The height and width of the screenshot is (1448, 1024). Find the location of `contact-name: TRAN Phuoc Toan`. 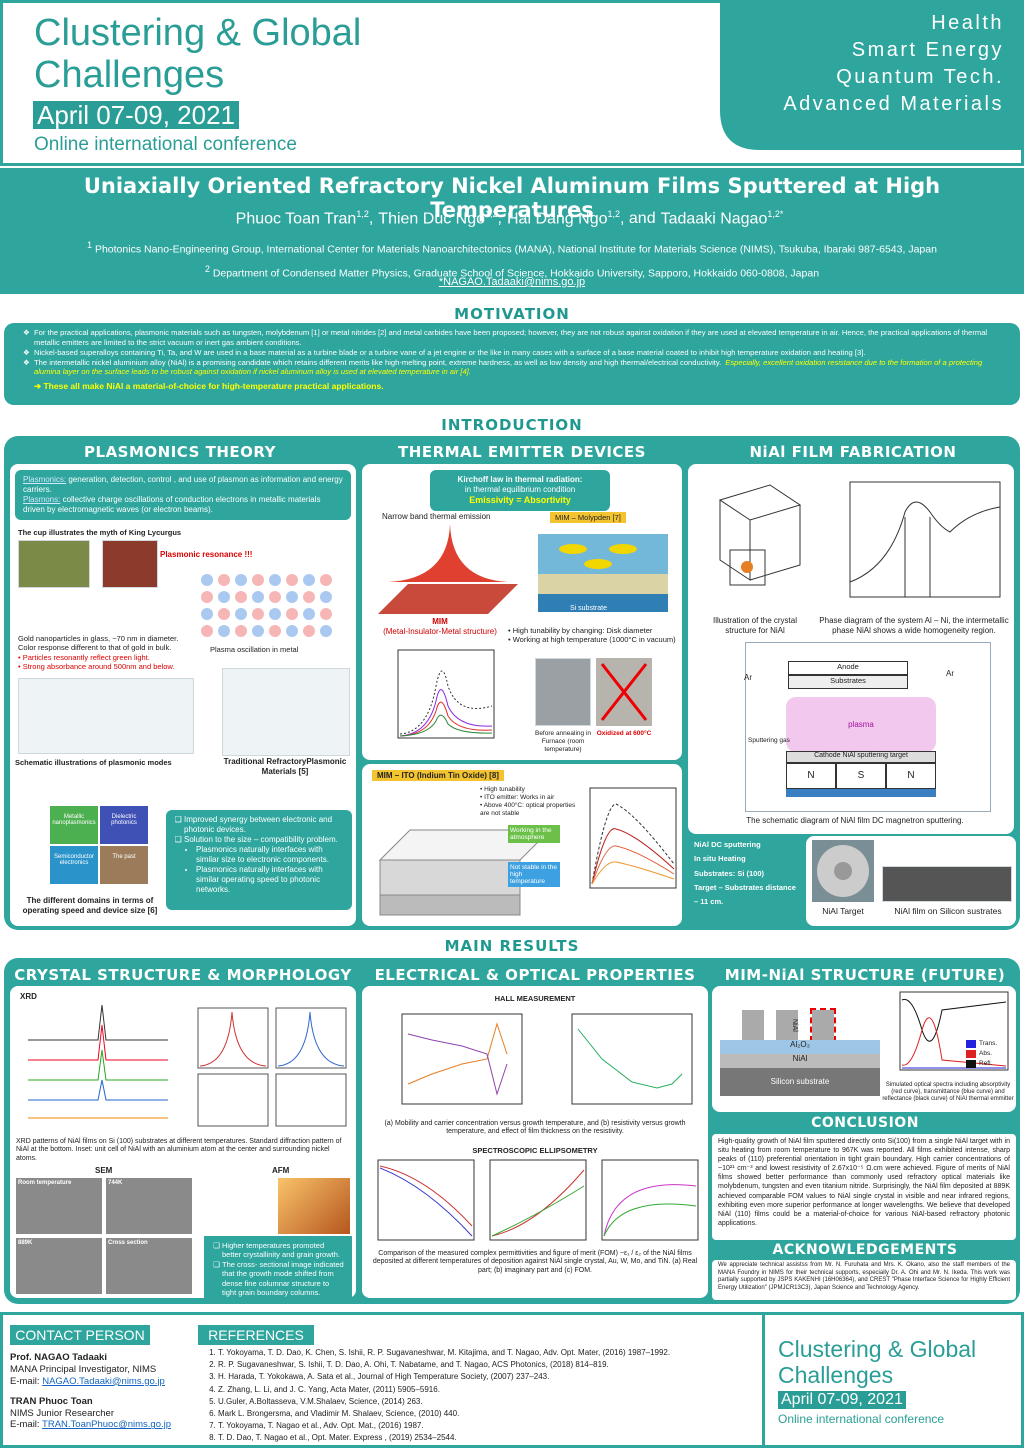

contact-name: TRAN Phuoc Toan is located at coordinates (51, 1401).